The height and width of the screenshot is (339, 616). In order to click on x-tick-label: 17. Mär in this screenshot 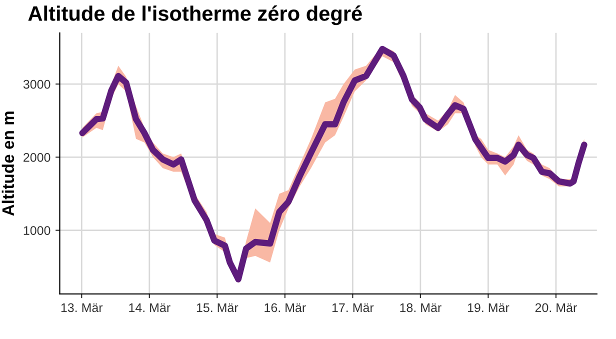, I will do `click(353, 307)`.